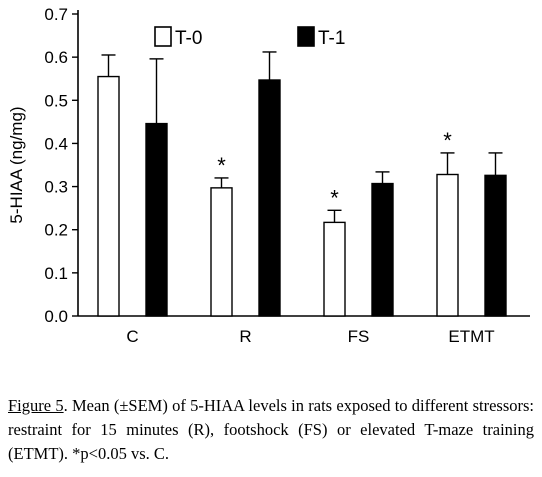 The height and width of the screenshot is (477, 542). What do you see at coordinates (249, 37) in the screenshot?
I see `chart-legend: T-0 T-1` at bounding box center [249, 37].